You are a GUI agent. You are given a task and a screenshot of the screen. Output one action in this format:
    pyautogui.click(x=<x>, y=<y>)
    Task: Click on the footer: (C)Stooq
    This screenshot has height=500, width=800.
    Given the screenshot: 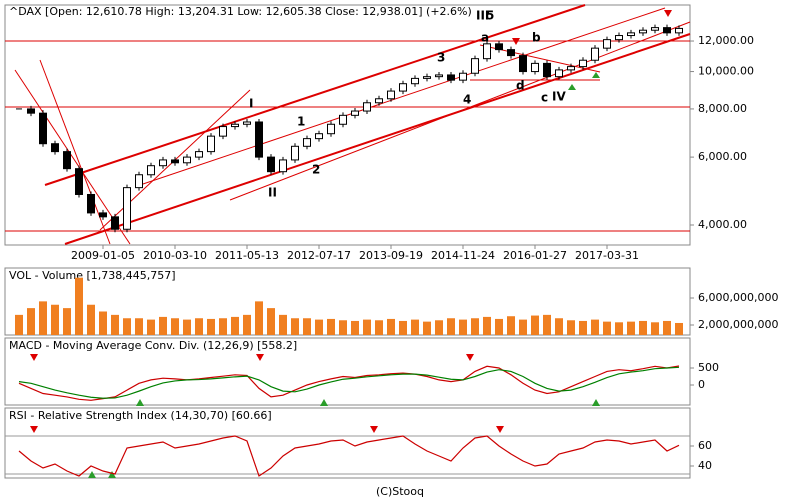 What is the action you would take?
    pyautogui.click(x=400, y=491)
    